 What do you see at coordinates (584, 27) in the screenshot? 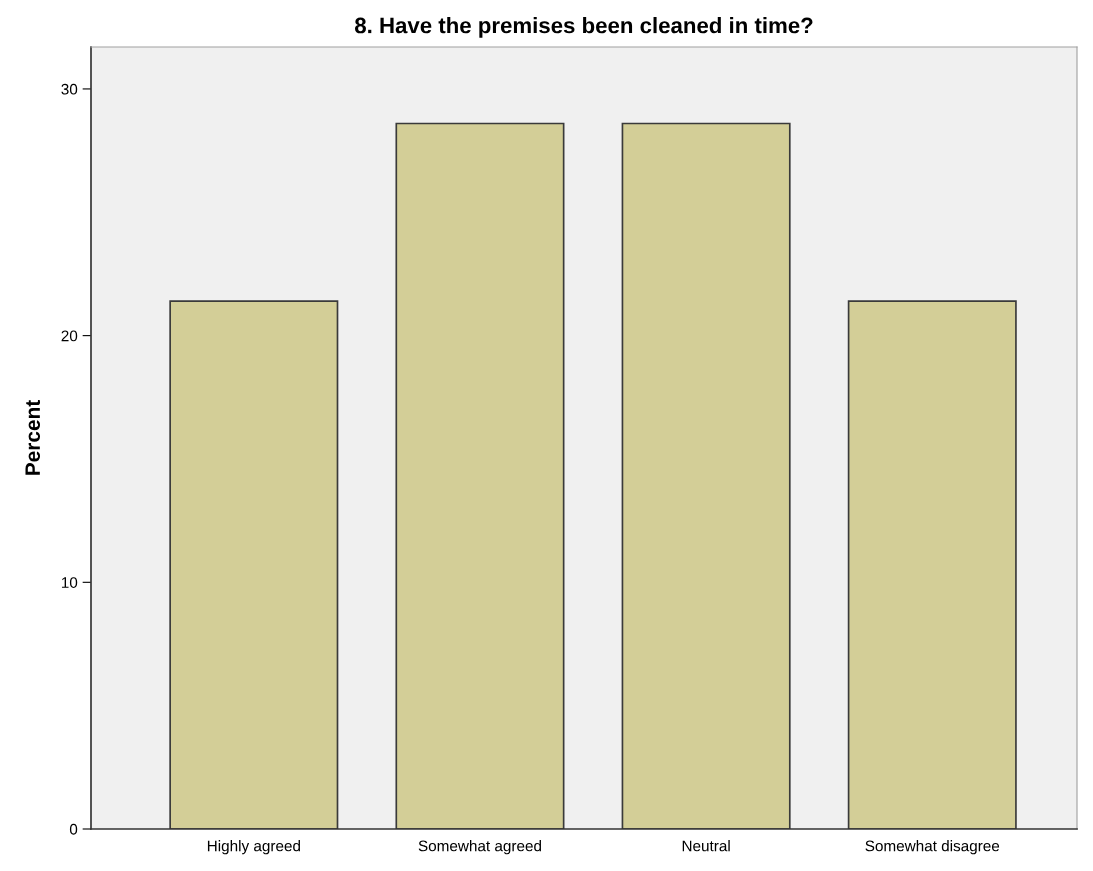
I see `chart-title: 8. Have the premises been cleaned in time?` at bounding box center [584, 27].